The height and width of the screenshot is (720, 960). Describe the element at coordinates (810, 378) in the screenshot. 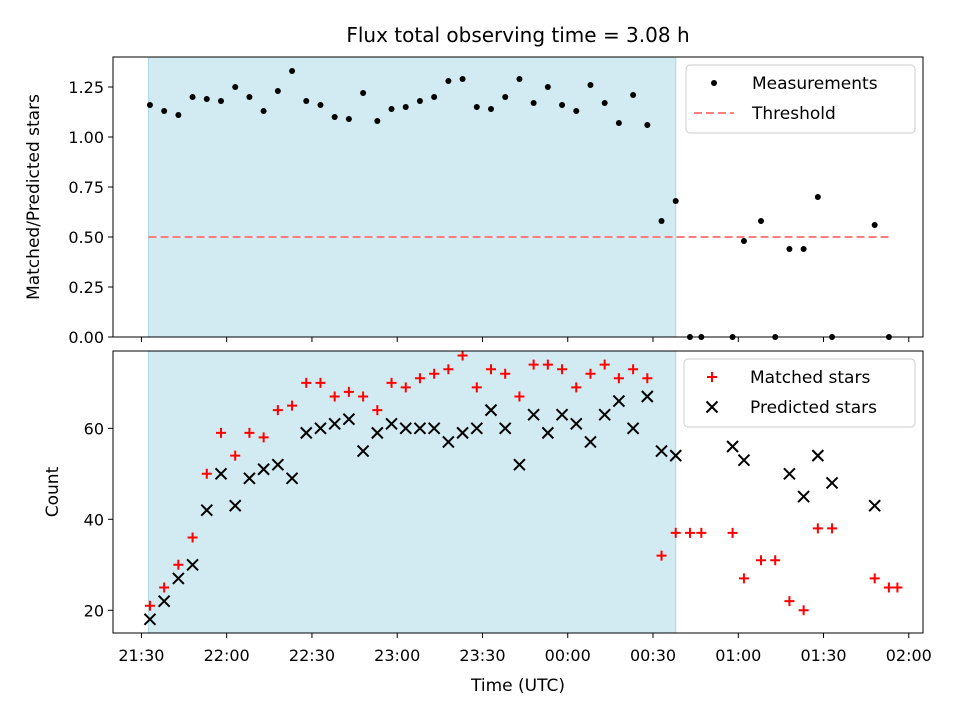

I see `legend-label: Matched stars` at that location.